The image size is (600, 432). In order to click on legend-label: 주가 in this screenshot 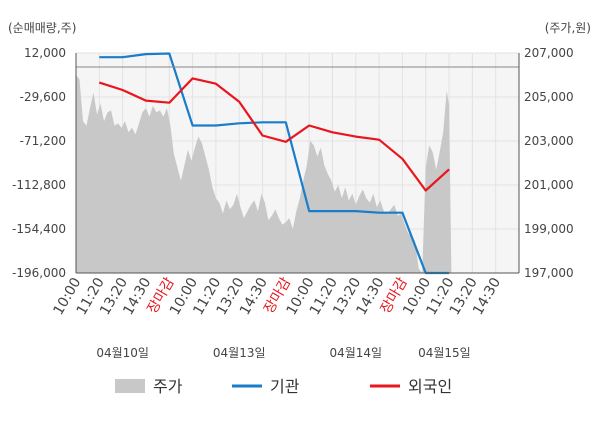, I will do `click(168, 386)`.